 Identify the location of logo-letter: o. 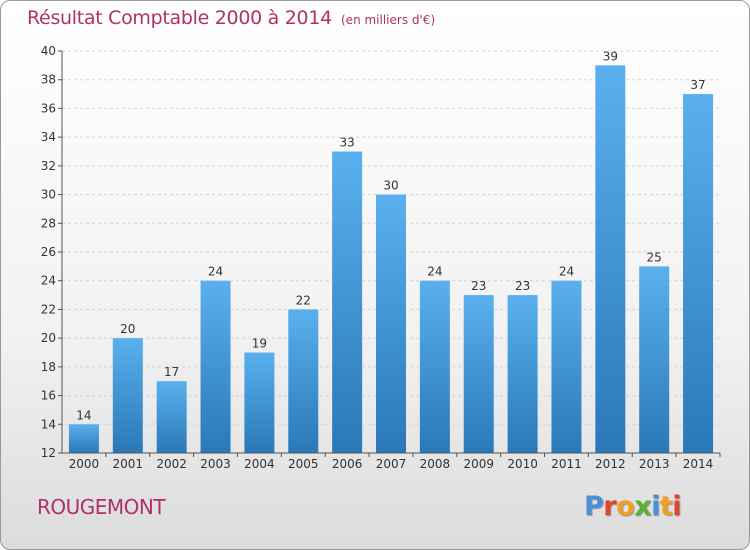
(625, 506).